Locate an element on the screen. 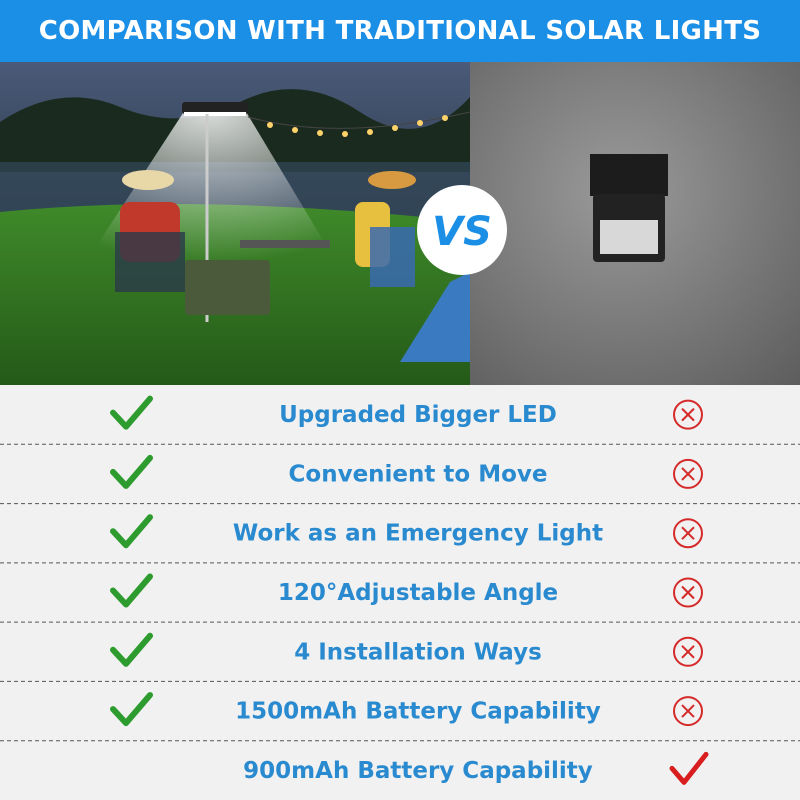 Image resolution: width=800 pixels, height=800 pixels. vs-badge is located at coordinates (462, 230).